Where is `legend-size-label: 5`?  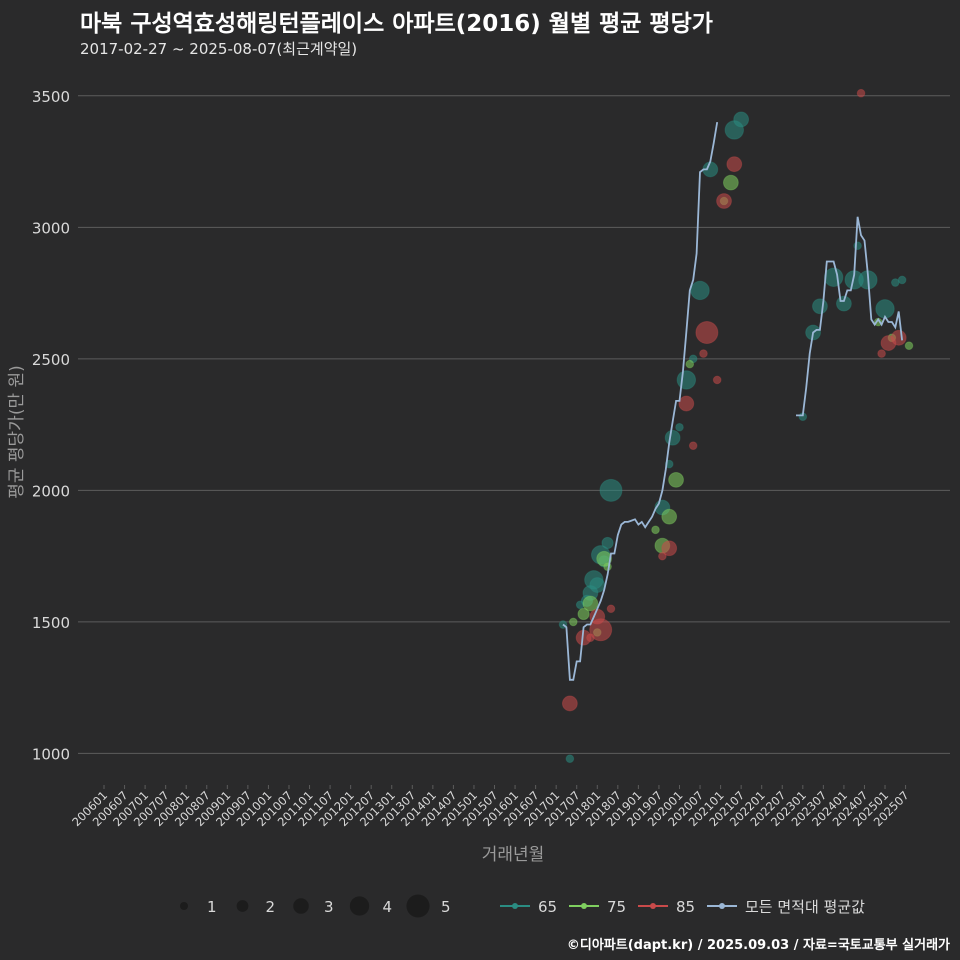 legend-size-label: 5 is located at coordinates (446, 907).